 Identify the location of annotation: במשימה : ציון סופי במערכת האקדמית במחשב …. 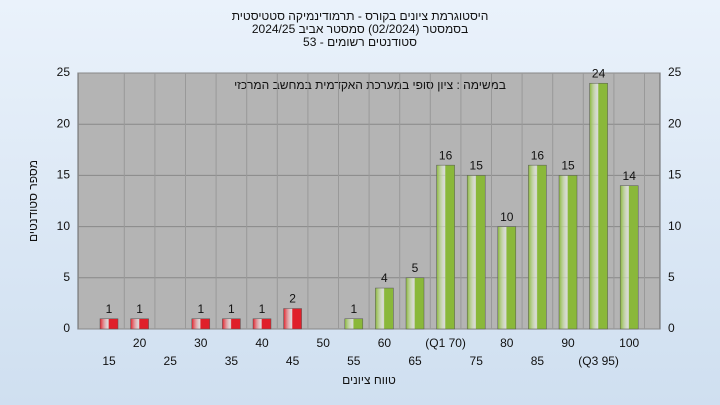
(370, 85).